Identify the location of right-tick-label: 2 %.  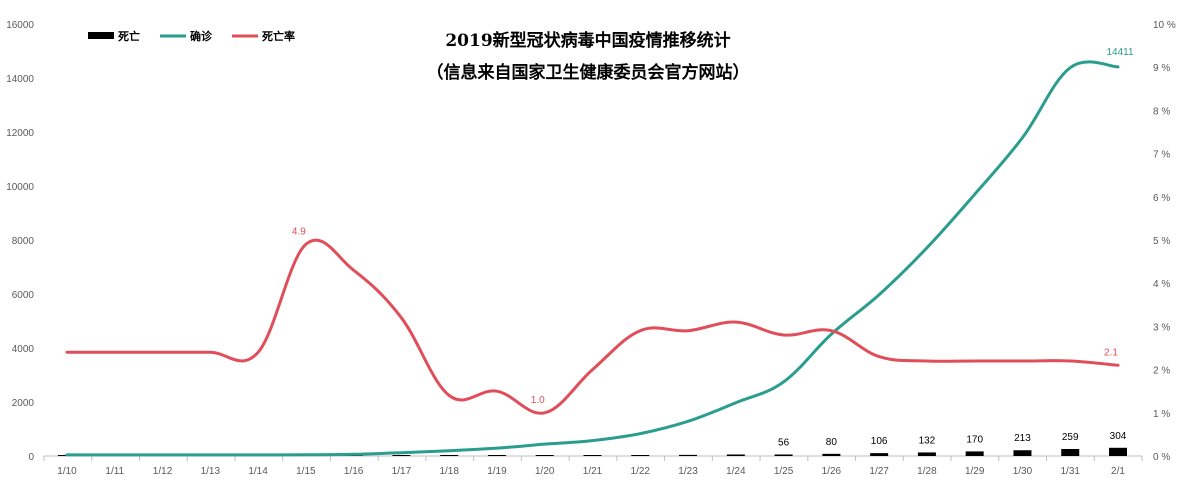
(1161, 371).